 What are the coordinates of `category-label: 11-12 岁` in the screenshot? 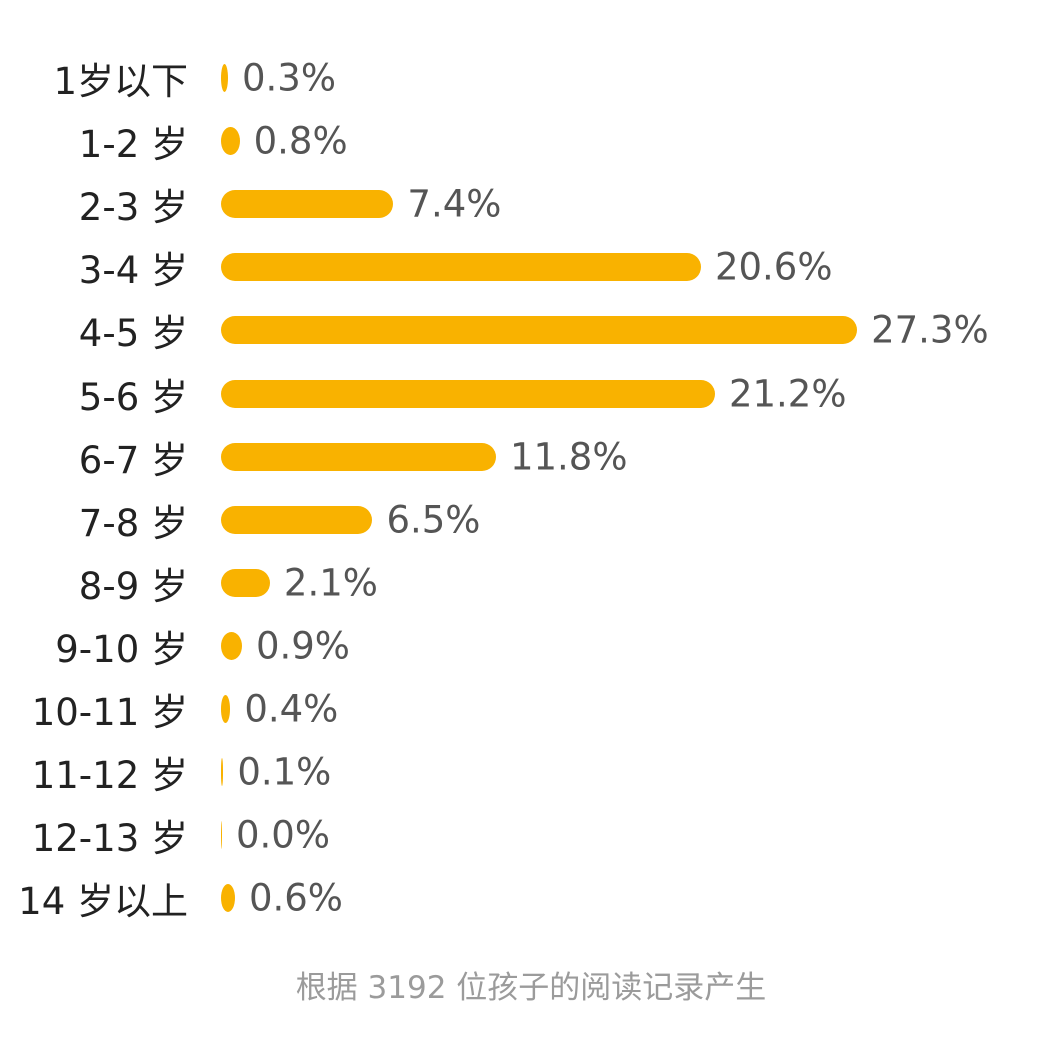 It's located at (109, 776).